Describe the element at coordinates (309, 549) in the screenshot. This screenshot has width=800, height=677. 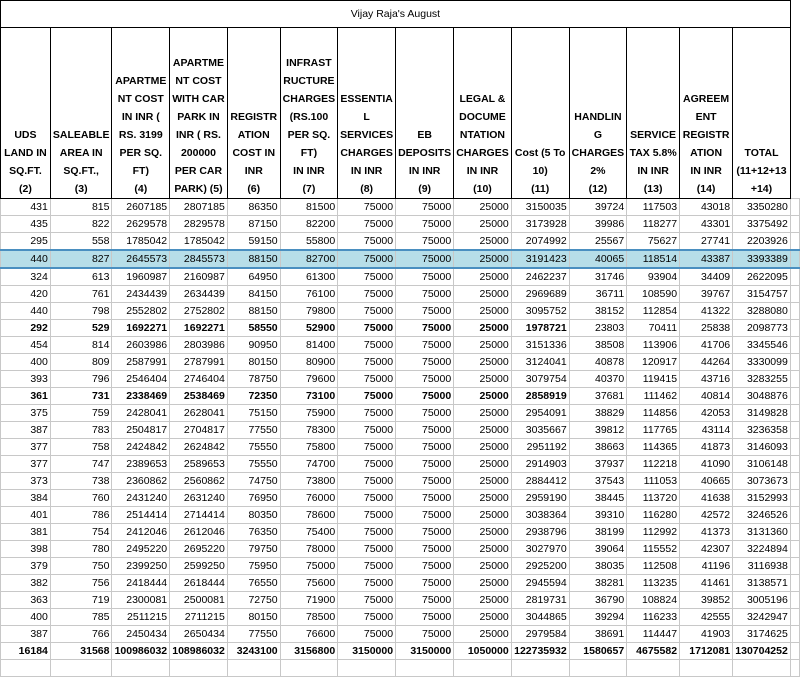
I see `cell: 78000` at that location.